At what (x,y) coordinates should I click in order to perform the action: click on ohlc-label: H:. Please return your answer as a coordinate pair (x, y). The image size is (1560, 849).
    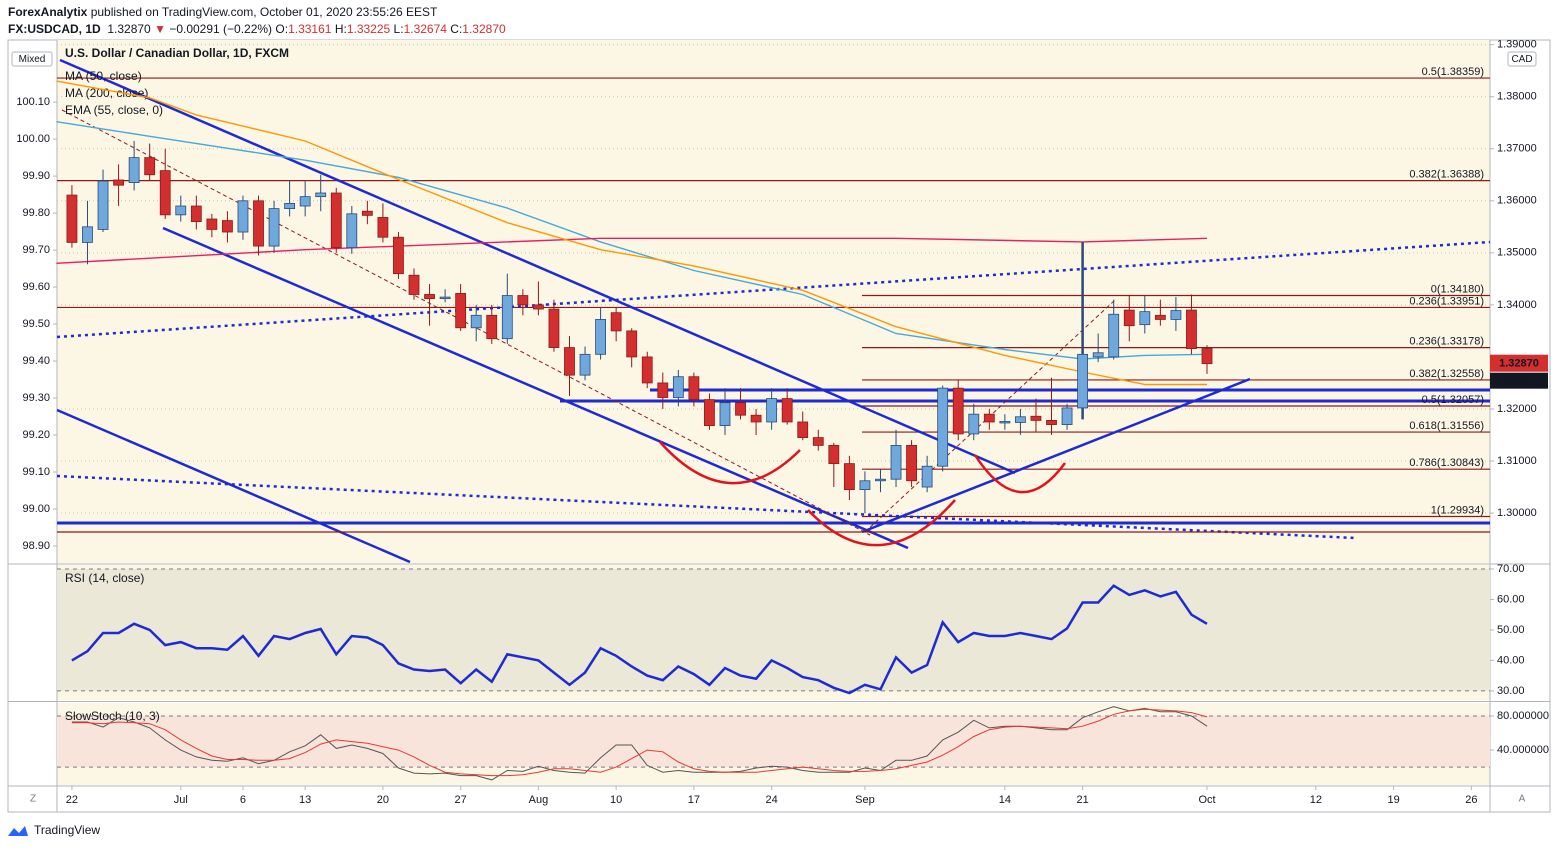
    Looking at the image, I should click on (340, 29).